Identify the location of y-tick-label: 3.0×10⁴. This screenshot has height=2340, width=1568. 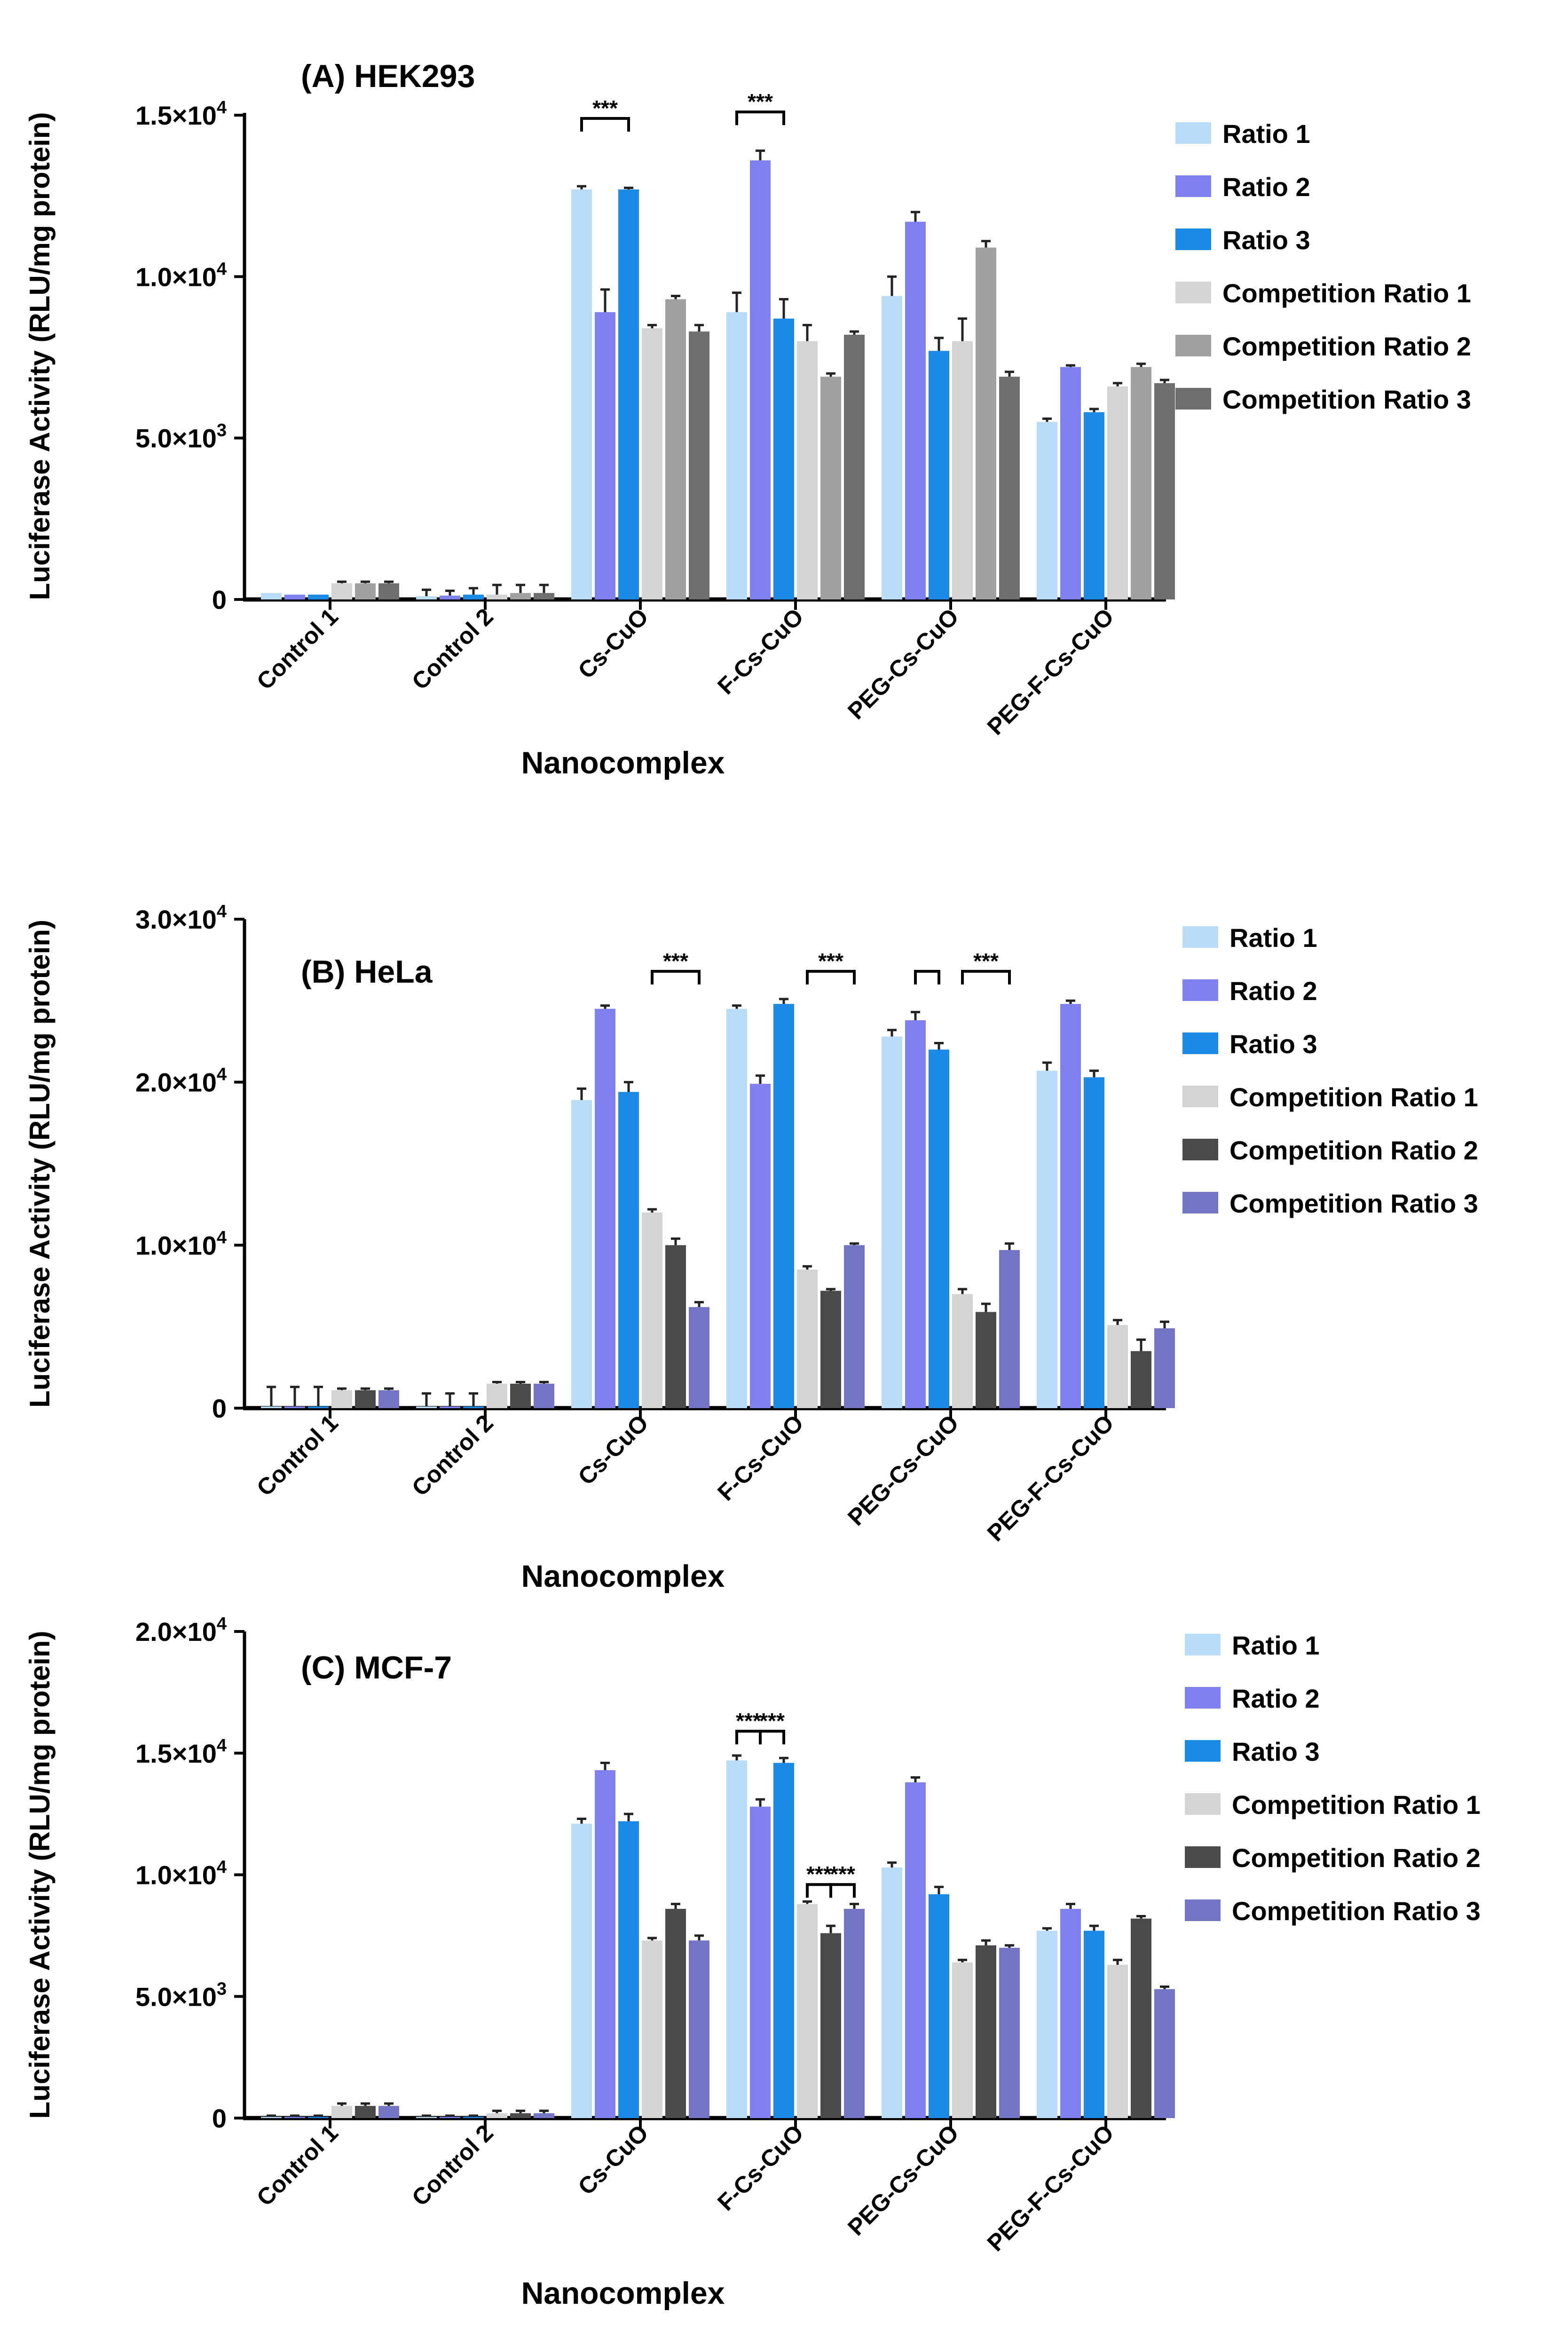
(181, 918).